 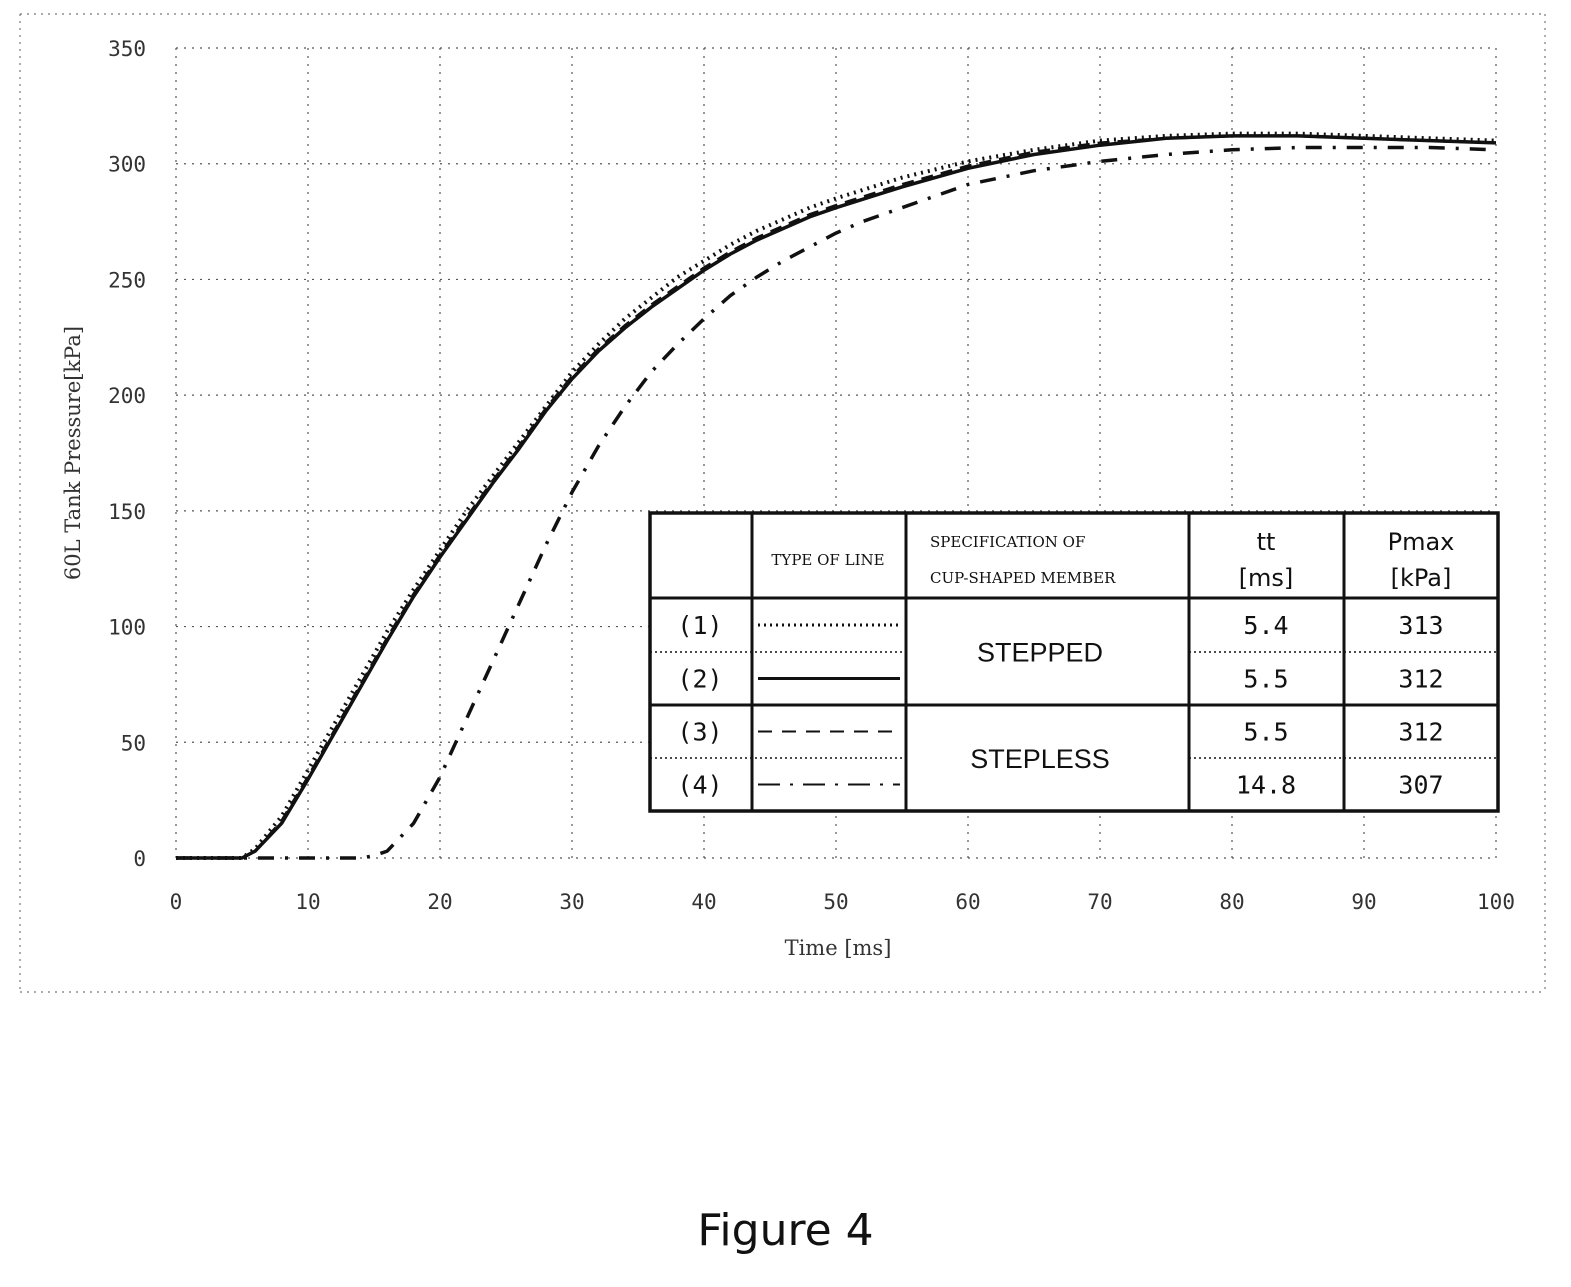 I want to click on legend-table, so click(x=1074, y=662).